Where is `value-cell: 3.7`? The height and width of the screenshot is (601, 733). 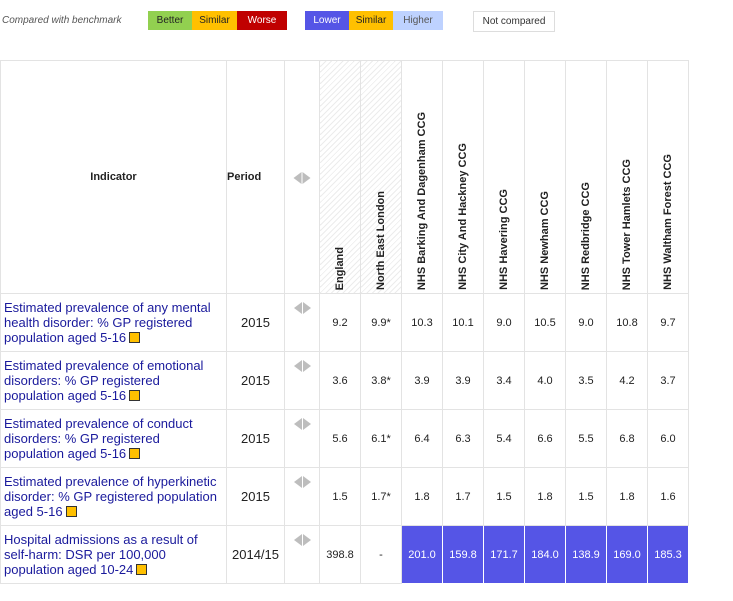
value-cell: 3.7 is located at coordinates (668, 380).